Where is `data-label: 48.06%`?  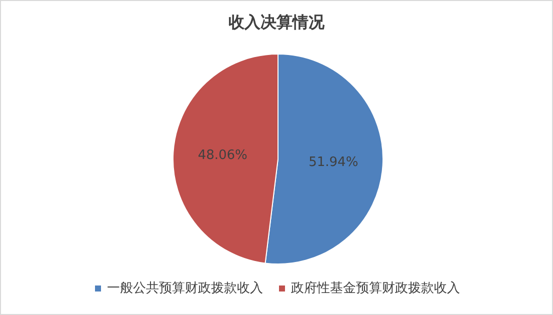 data-label: 48.06% is located at coordinates (223, 156).